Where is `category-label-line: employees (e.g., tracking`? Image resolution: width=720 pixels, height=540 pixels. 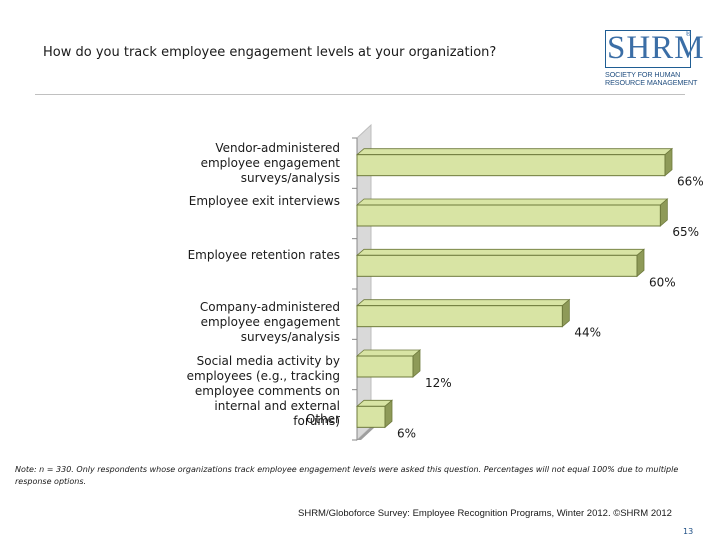
category-label-line: employees (e.g., tracking is located at coordinates (263, 376).